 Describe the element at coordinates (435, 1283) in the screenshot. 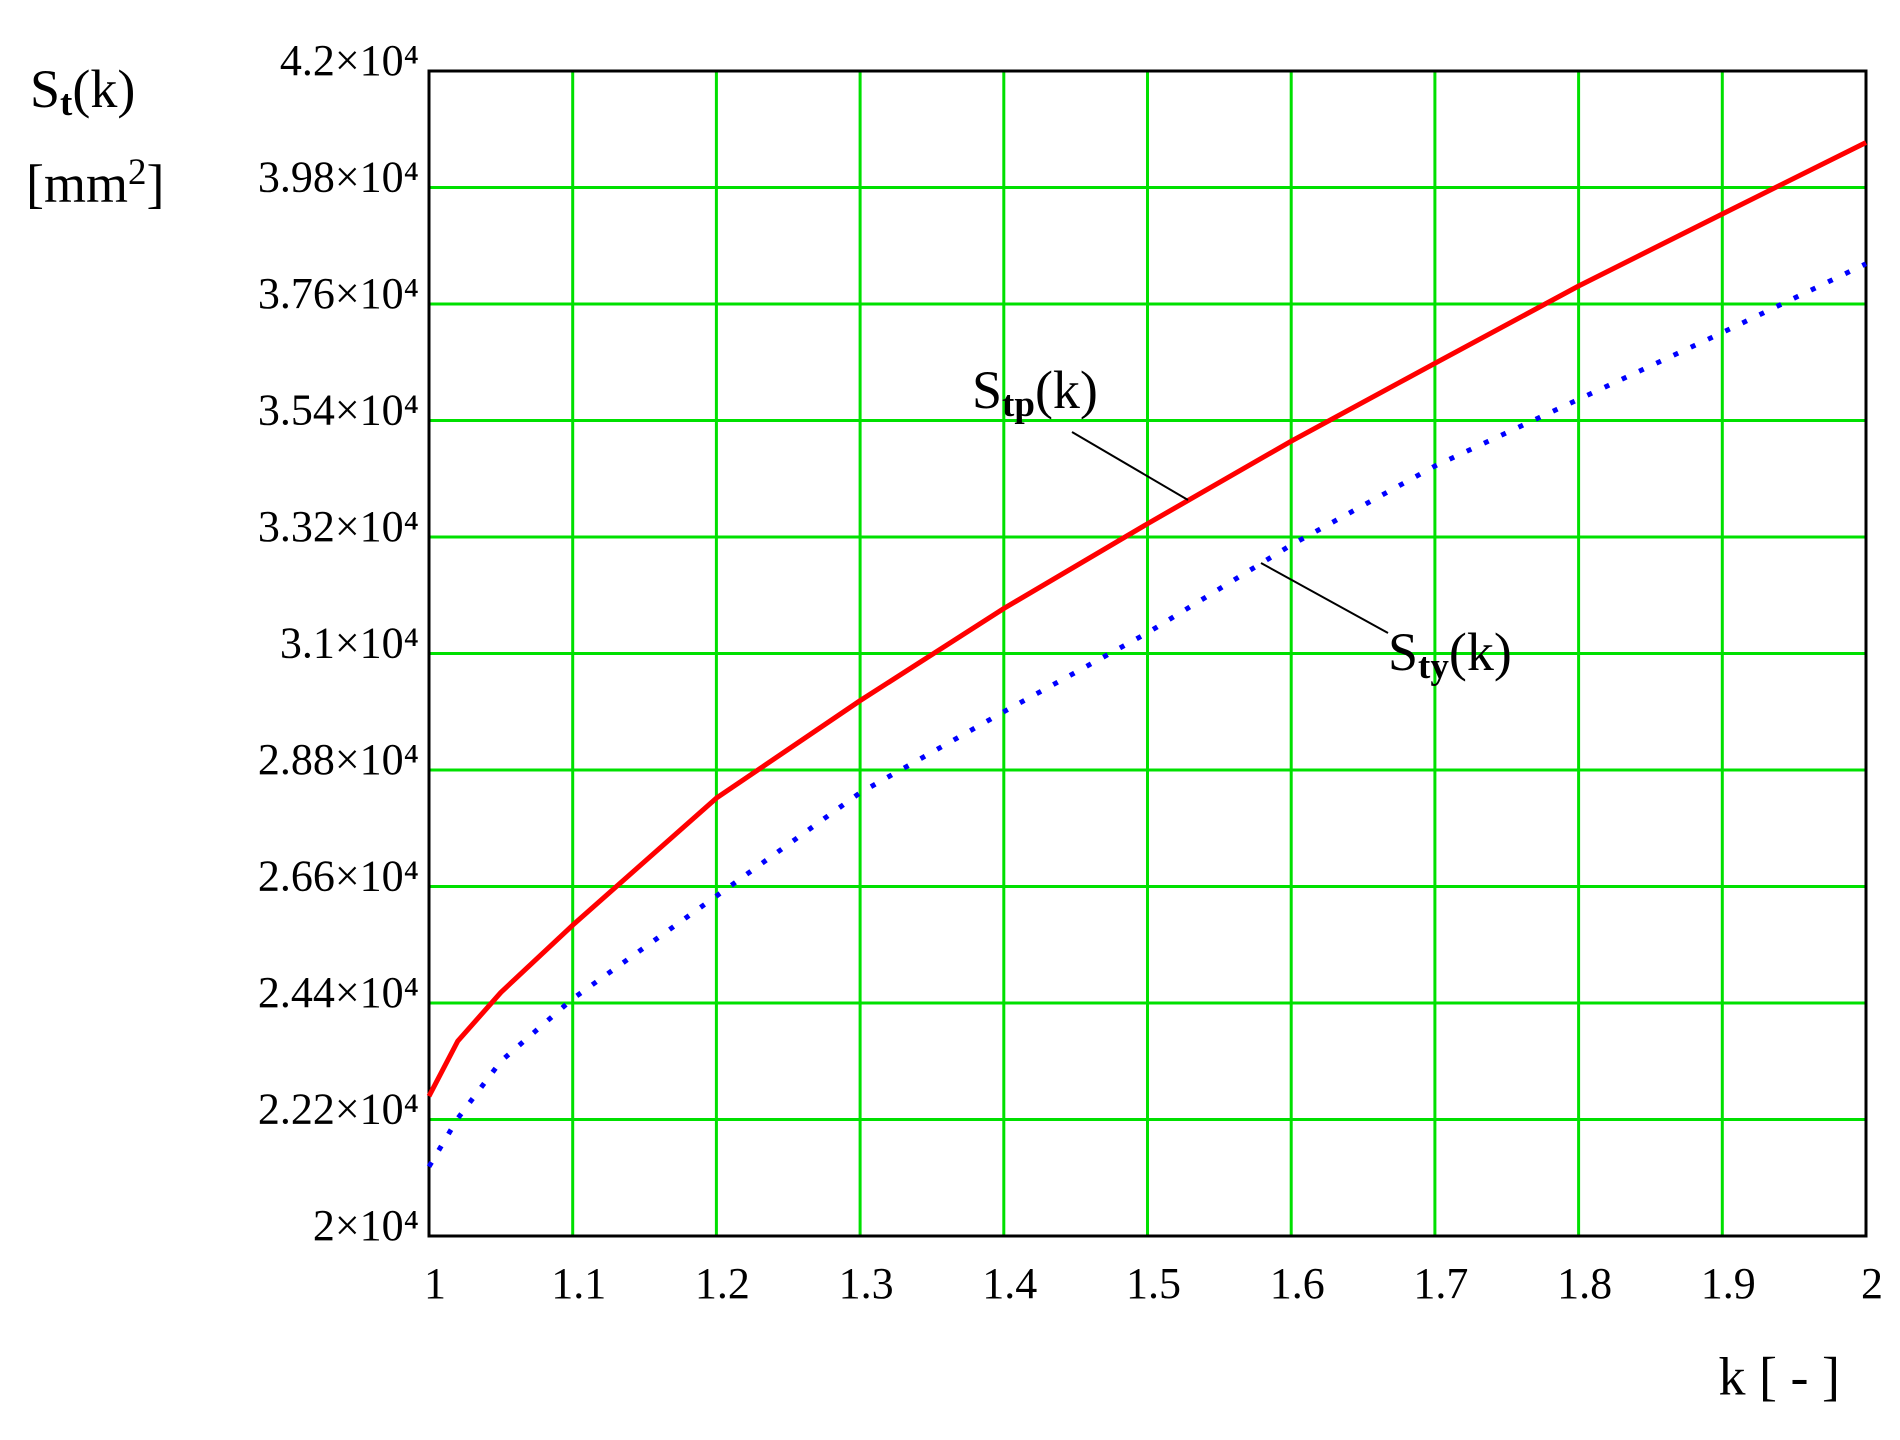

I see `x-tick-label: 1` at that location.